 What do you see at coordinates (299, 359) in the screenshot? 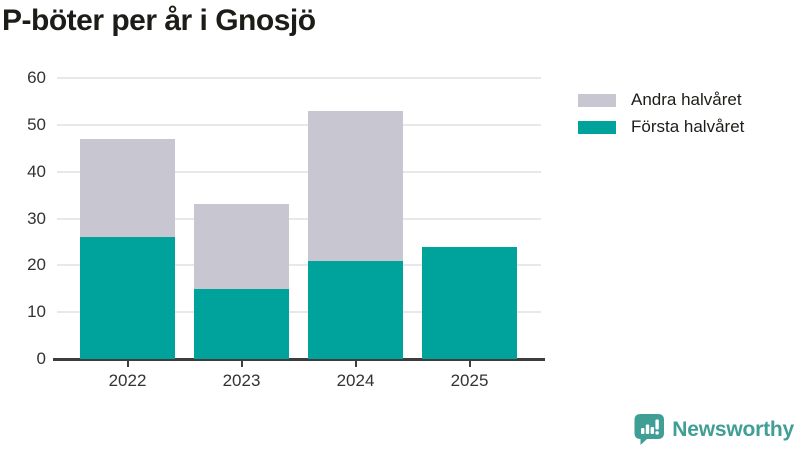
I see `x-axis-line` at bounding box center [299, 359].